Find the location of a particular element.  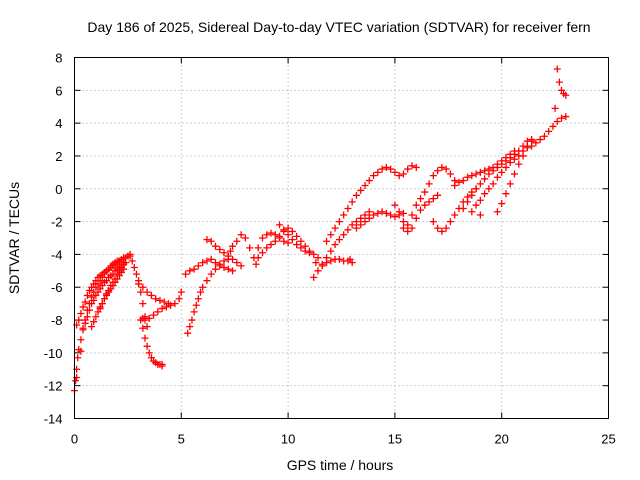

x-tick-label: 20 is located at coordinates (501, 439).